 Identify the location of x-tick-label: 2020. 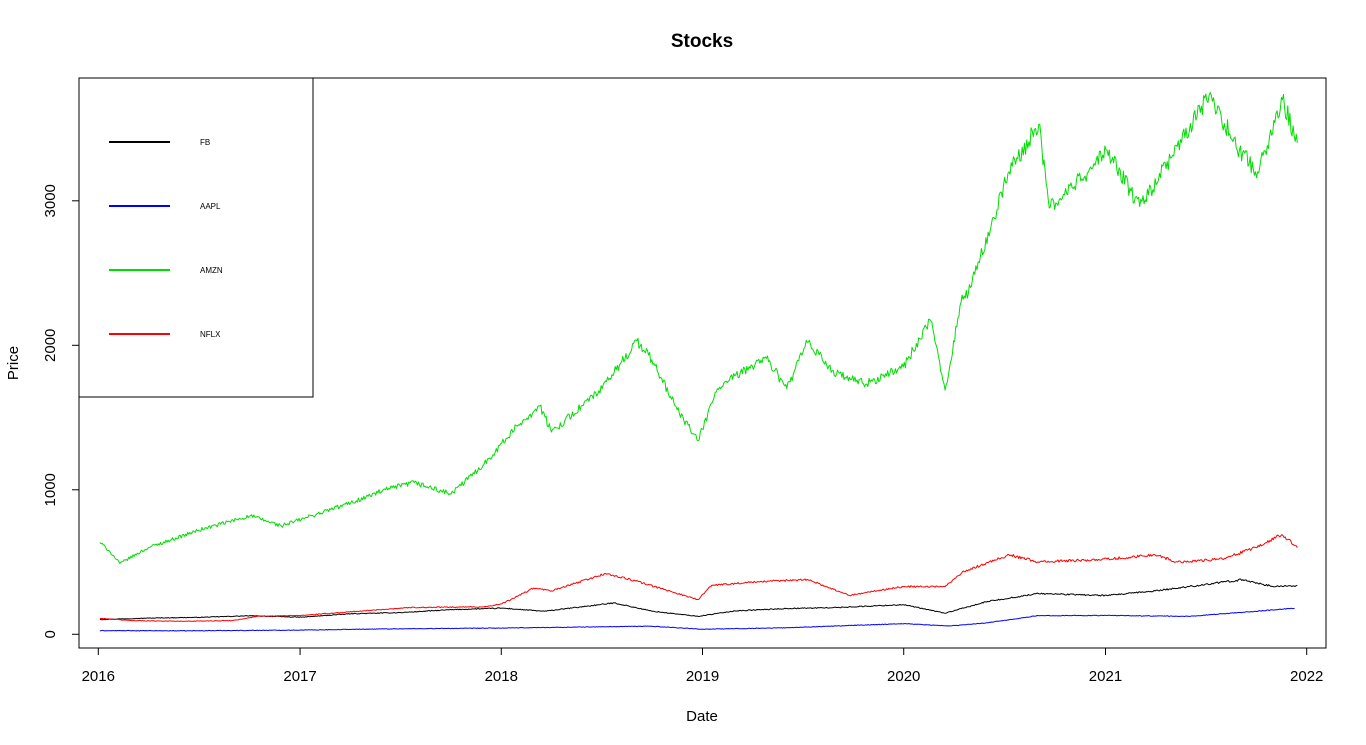
(903, 676).